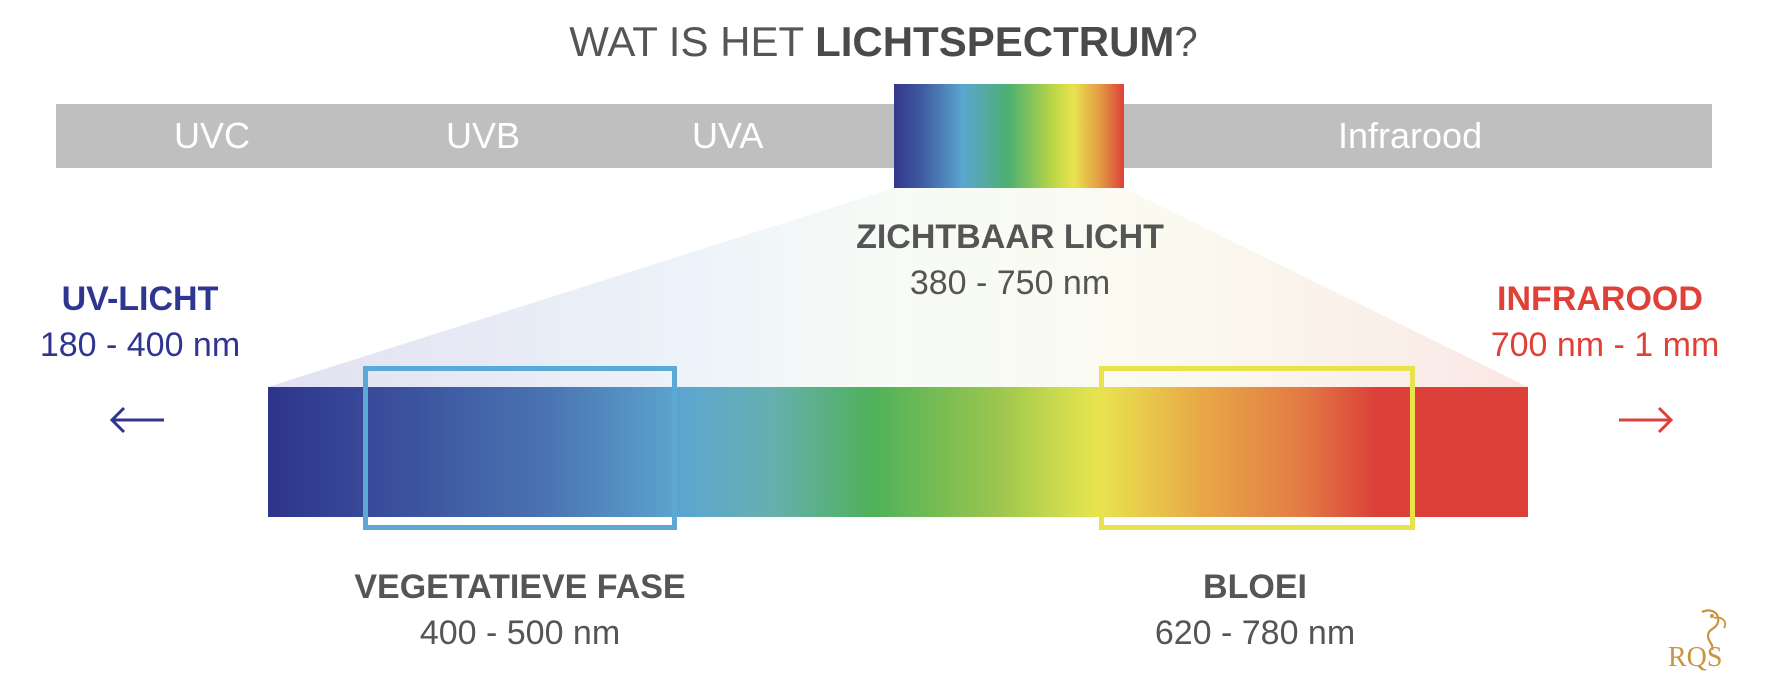 The width and height of the screenshot is (1767, 688). Describe the element at coordinates (140, 299) in the screenshot. I see `uv-heading: UV-LICHT` at that location.